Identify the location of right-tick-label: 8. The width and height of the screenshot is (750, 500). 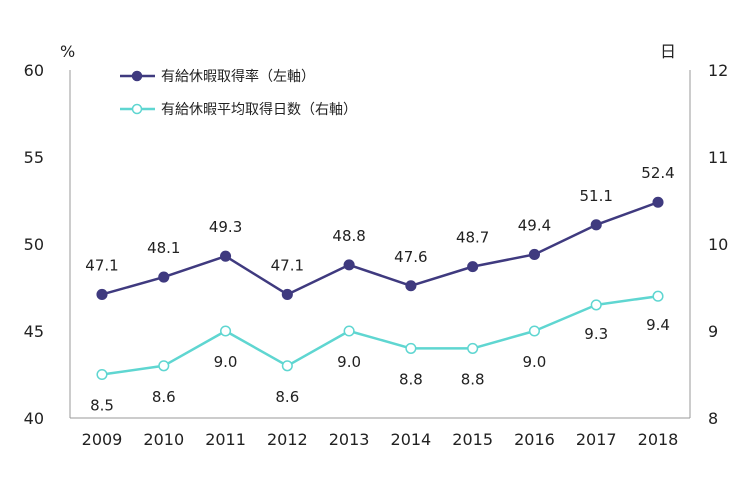
(713, 418).